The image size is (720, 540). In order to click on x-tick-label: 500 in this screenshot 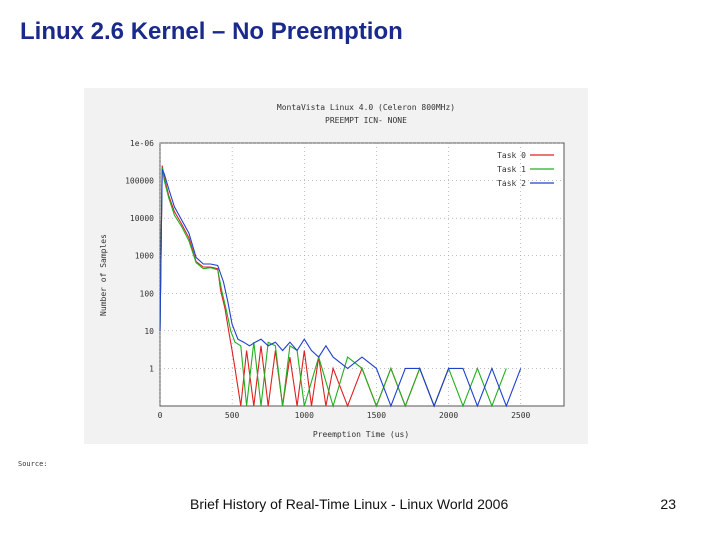, I will do `click(232, 415)`.